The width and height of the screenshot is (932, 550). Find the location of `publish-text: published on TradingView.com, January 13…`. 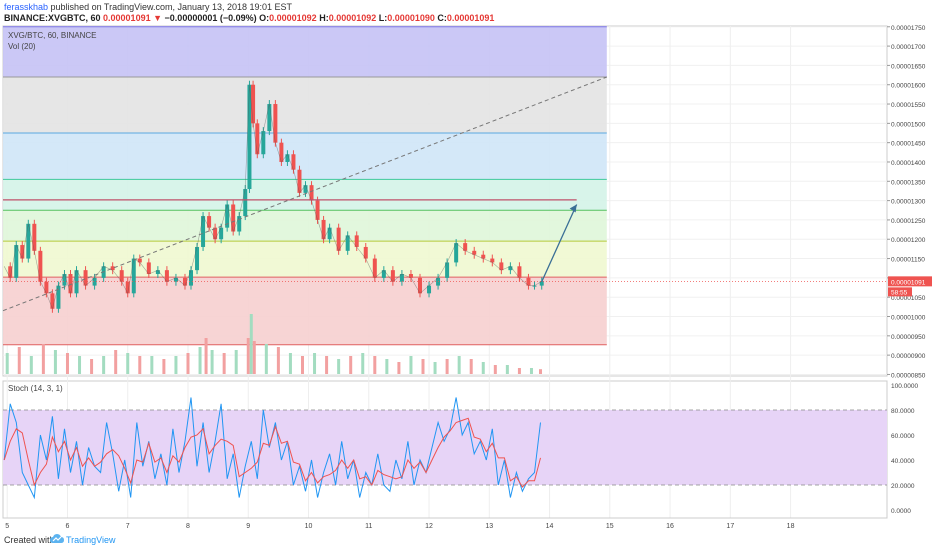

publish-text: published on TradingView.com, January 13… is located at coordinates (171, 7).